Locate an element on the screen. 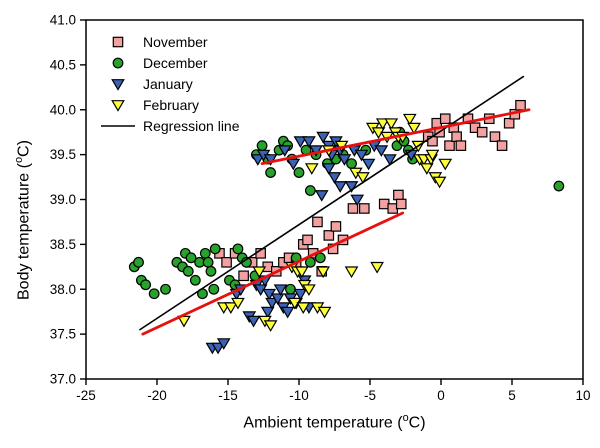 This screenshot has height=448, width=600. legend-label: January is located at coordinates (168, 83).